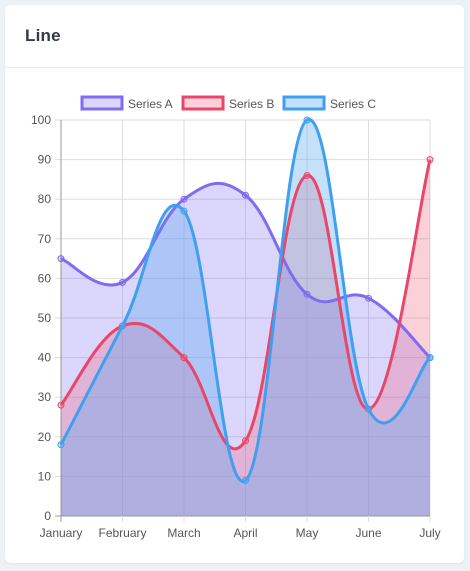 This screenshot has width=470, height=571. What do you see at coordinates (45, 199) in the screenshot?
I see `y-tick-label: 80` at bounding box center [45, 199].